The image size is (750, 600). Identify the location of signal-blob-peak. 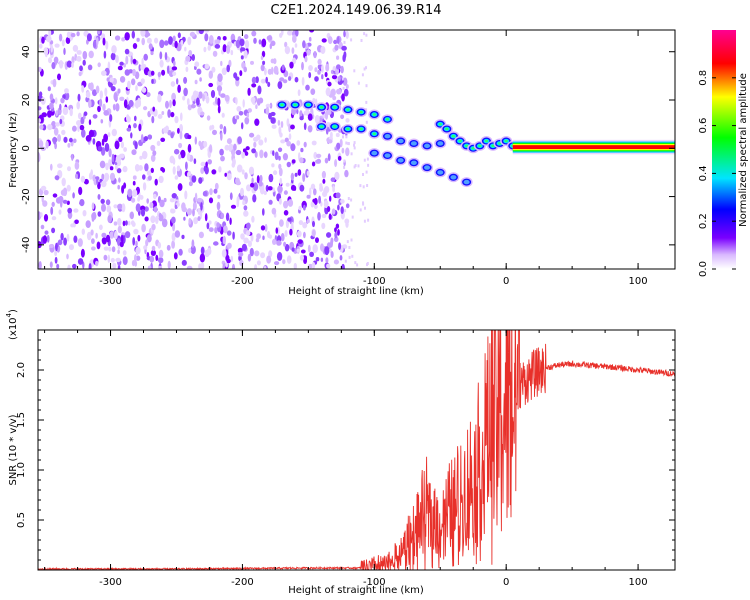
(387, 119).